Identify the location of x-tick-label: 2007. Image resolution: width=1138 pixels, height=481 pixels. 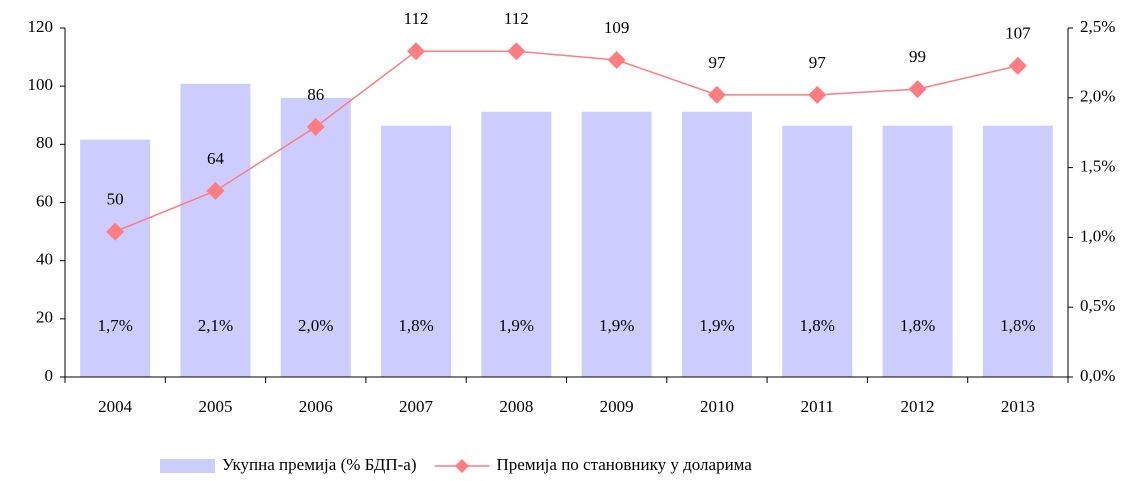
(416, 406).